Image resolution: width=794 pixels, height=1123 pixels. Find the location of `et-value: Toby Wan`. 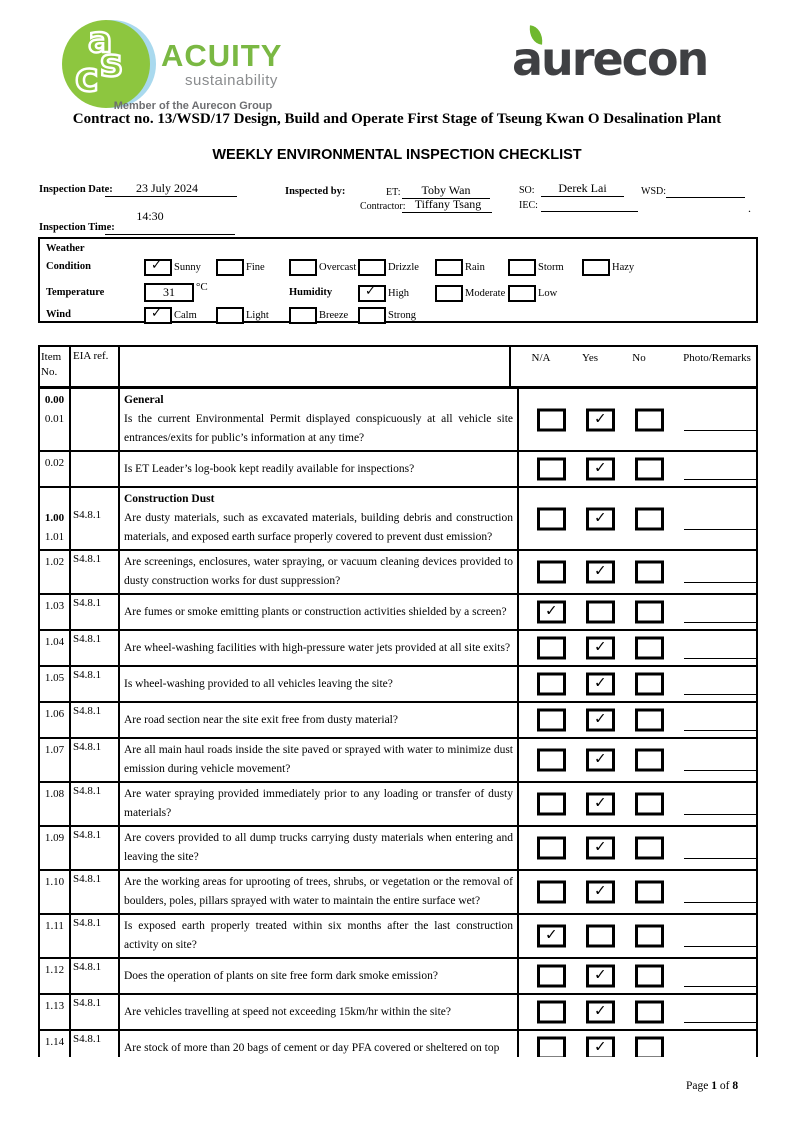

et-value: Toby Wan is located at coordinates (446, 190).